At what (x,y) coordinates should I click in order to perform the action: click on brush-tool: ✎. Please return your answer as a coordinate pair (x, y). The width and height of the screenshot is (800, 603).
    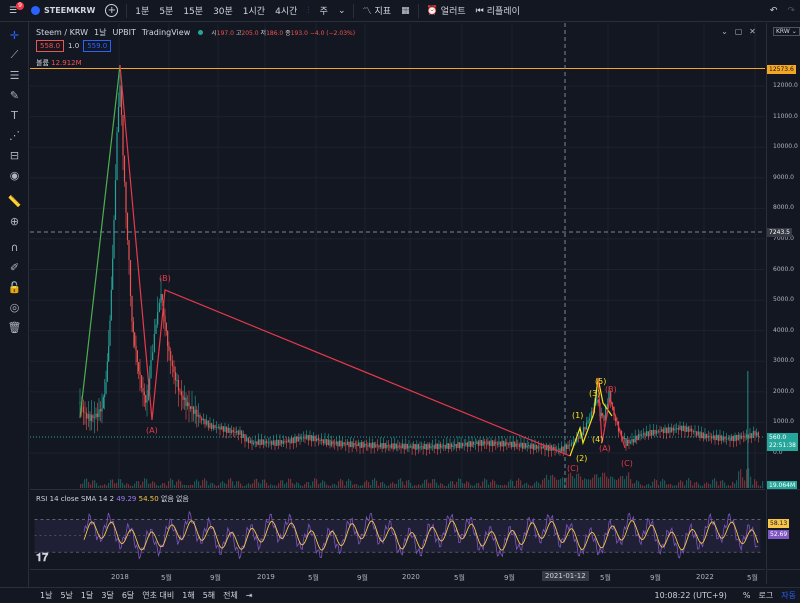
    Looking at the image, I should click on (14, 95).